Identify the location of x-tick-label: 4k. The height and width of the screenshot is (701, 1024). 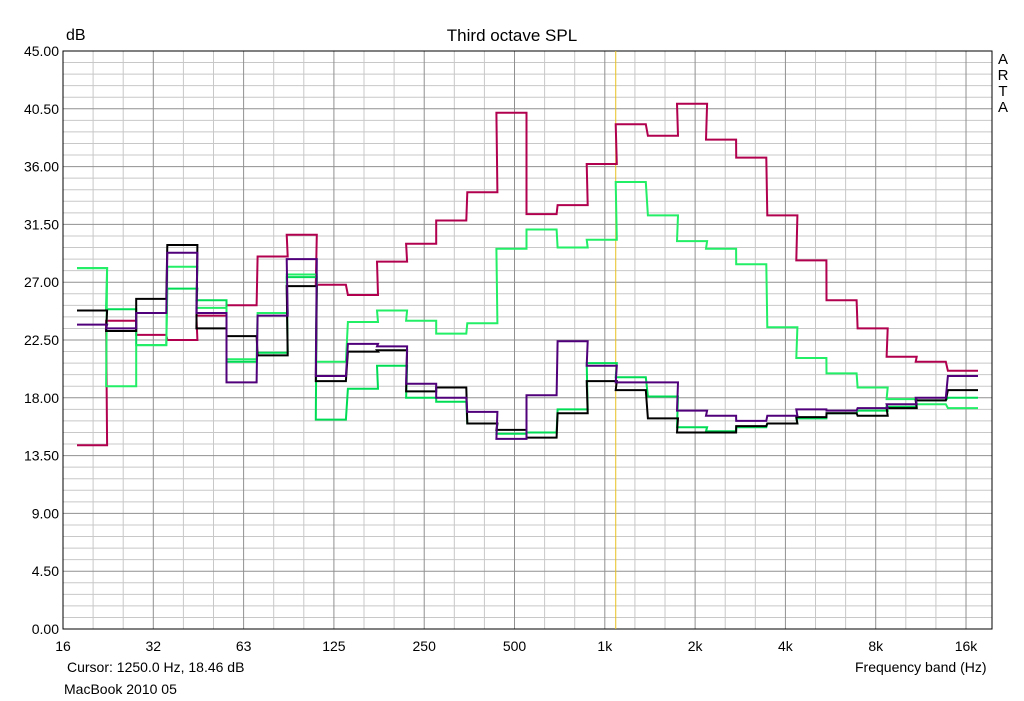
(786, 646).